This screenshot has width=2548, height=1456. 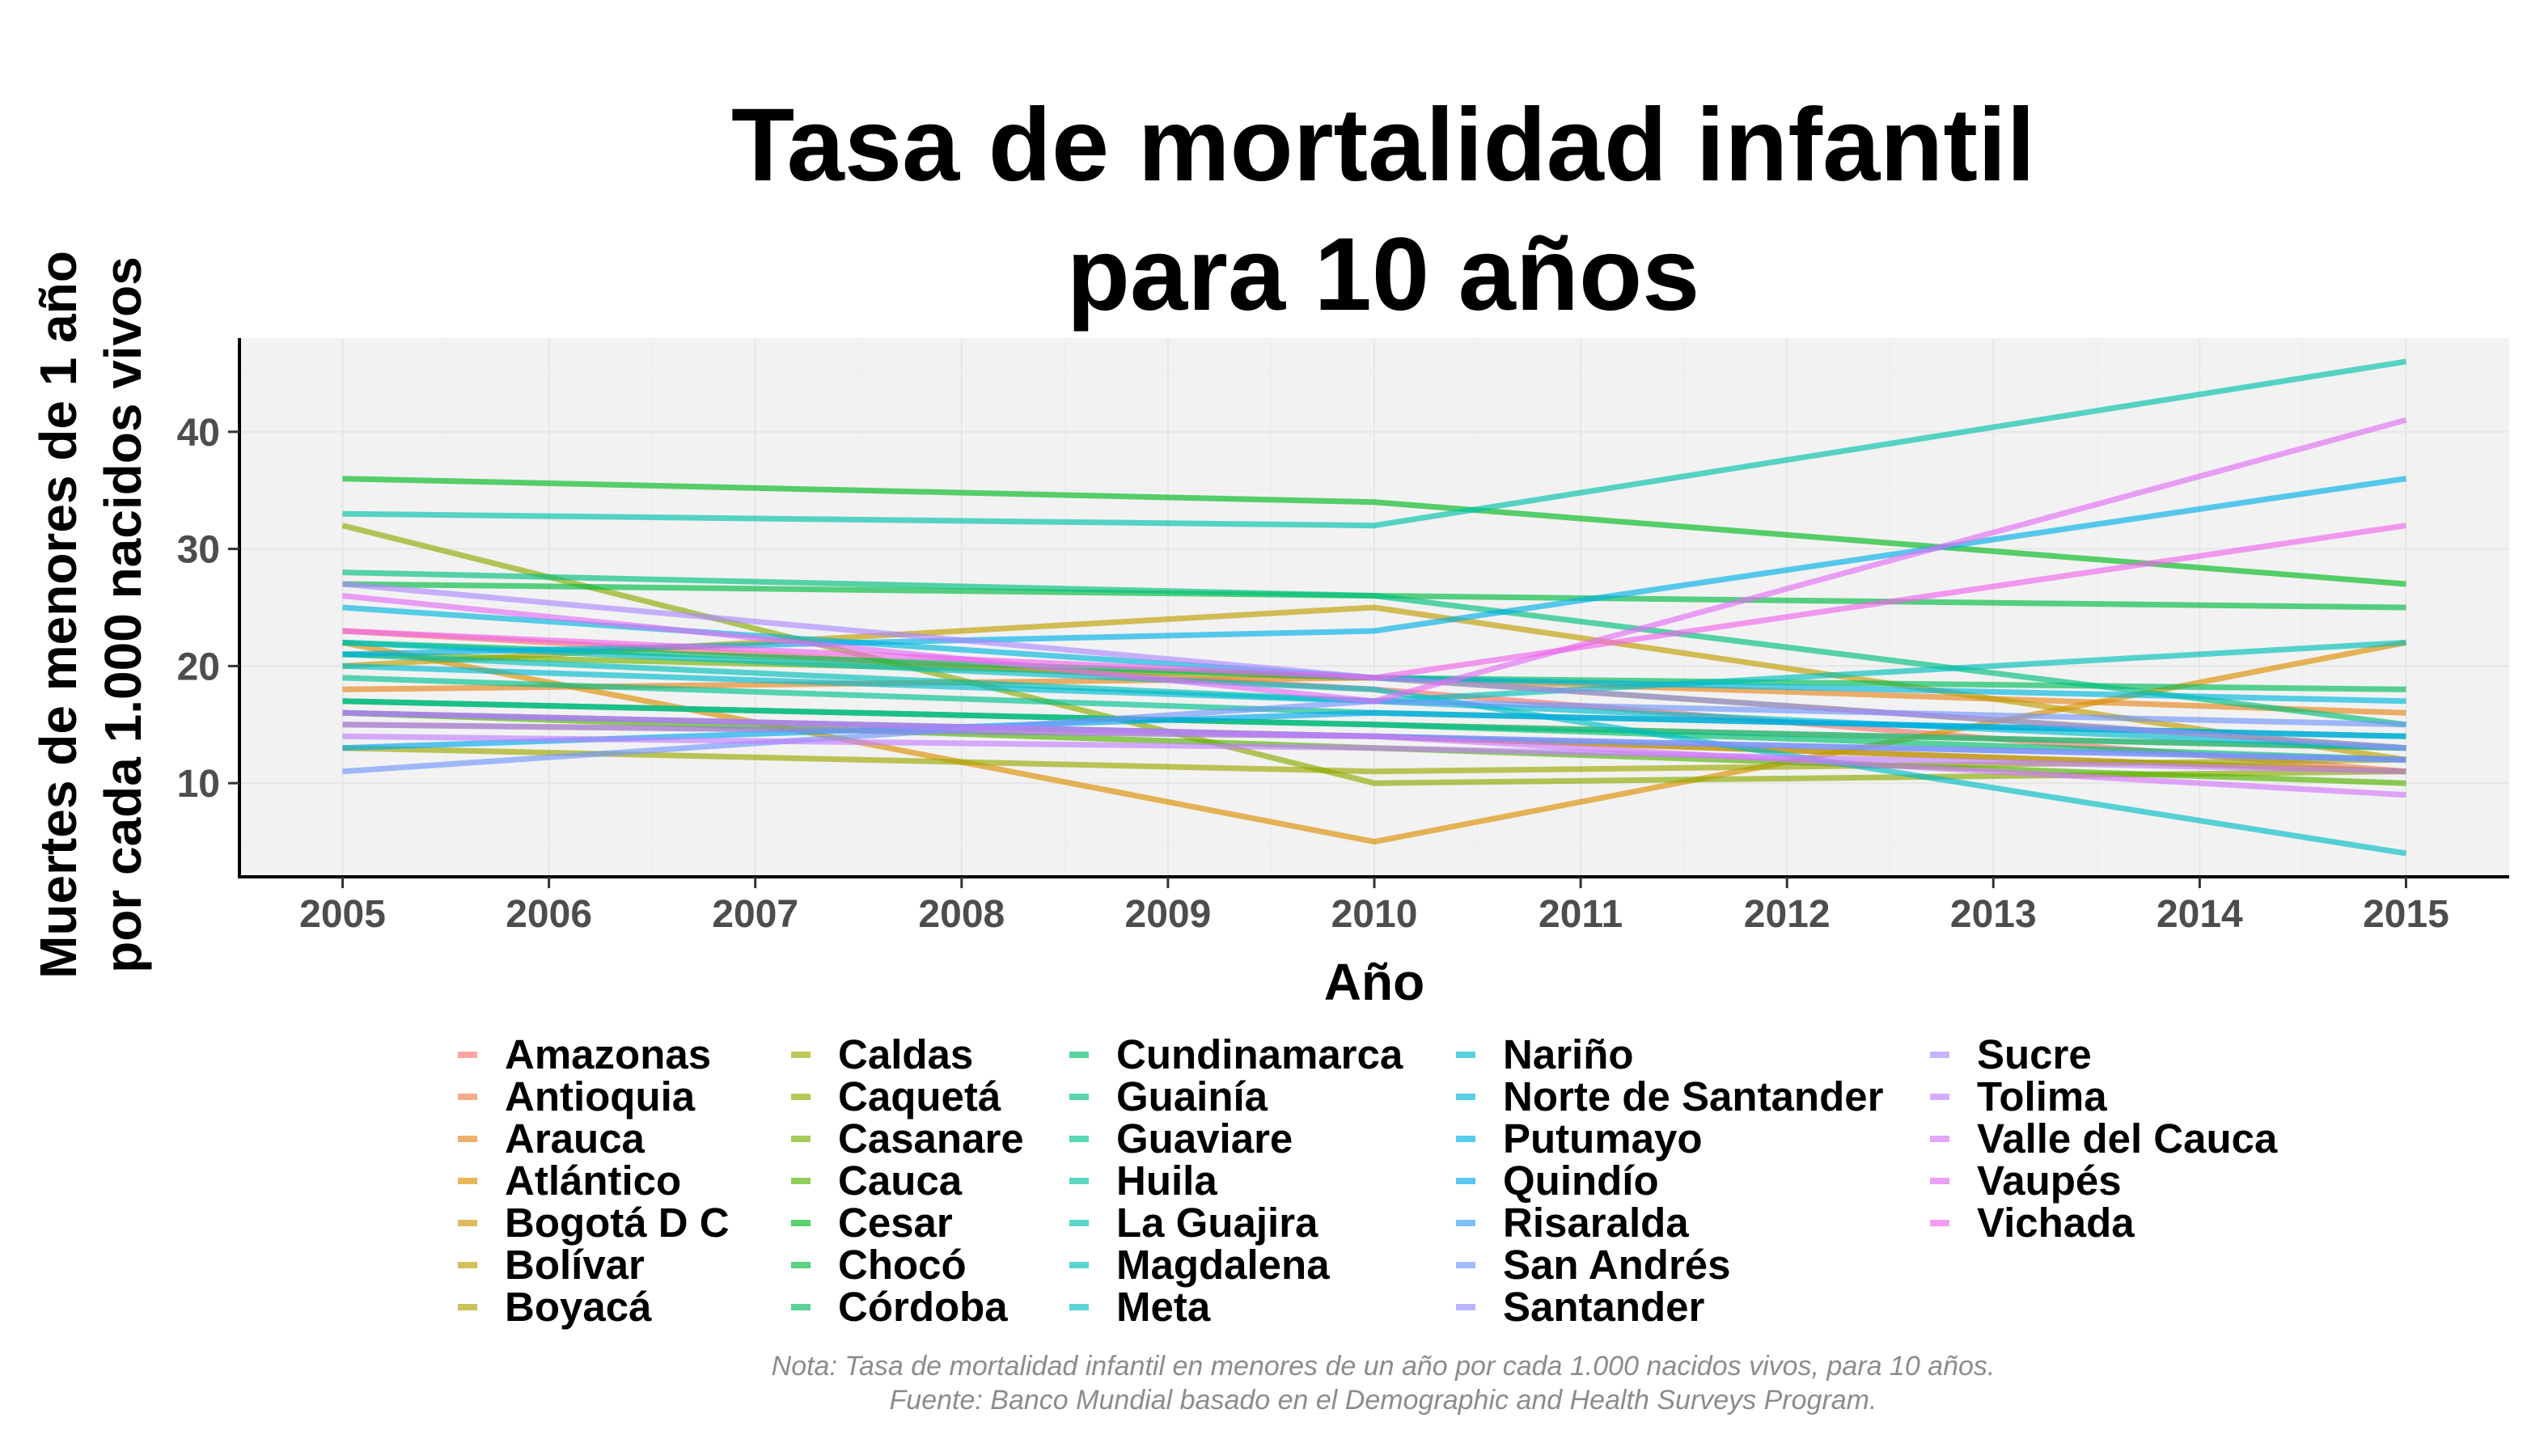 What do you see at coordinates (198, 784) in the screenshot?
I see `y-tick-label: 10` at bounding box center [198, 784].